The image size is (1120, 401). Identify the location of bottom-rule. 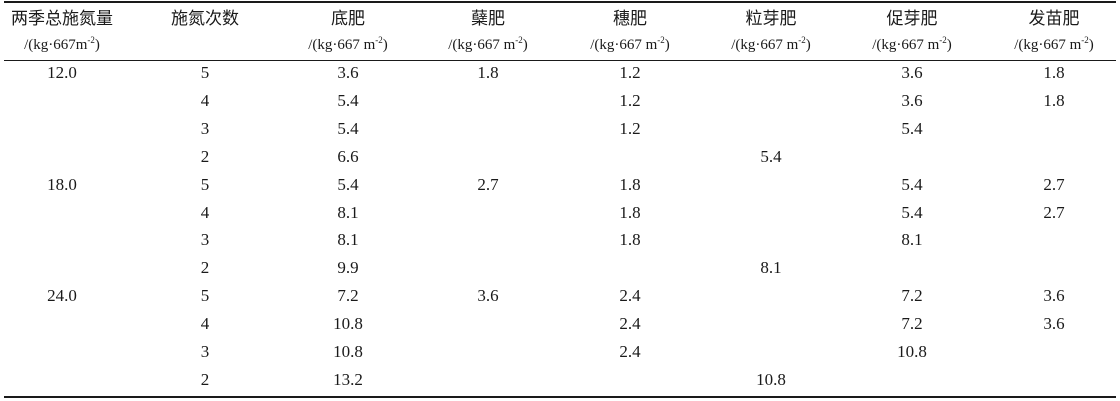
(560, 397).